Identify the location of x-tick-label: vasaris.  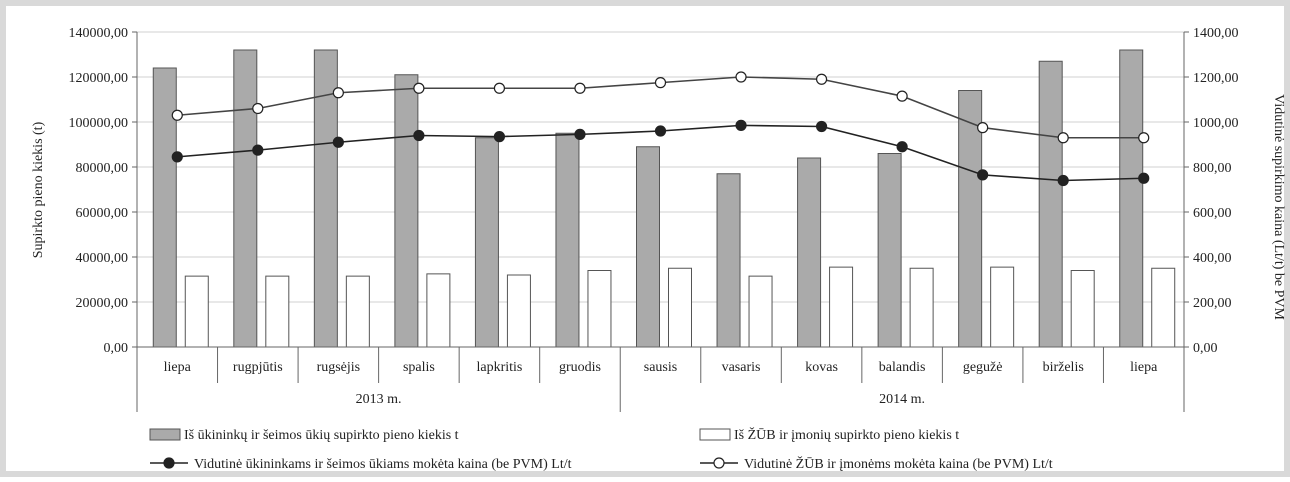
(741, 367).